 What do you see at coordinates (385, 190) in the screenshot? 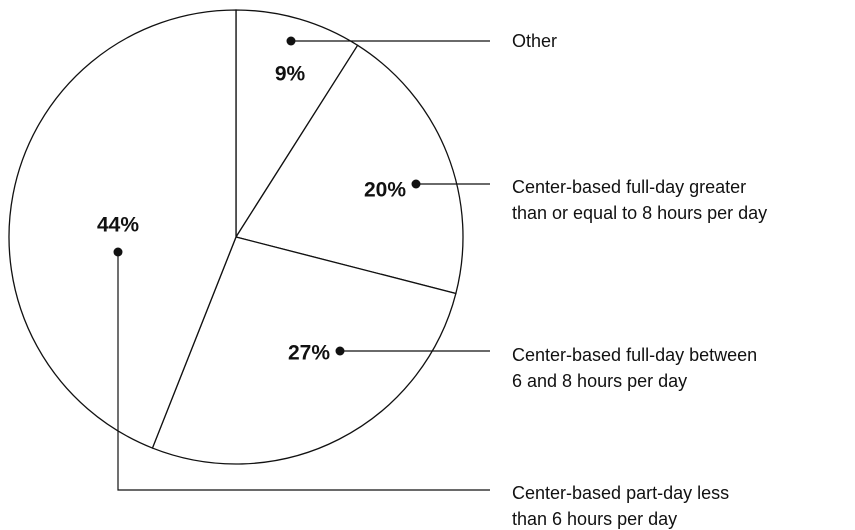
I see `percent-label: 20%` at bounding box center [385, 190].